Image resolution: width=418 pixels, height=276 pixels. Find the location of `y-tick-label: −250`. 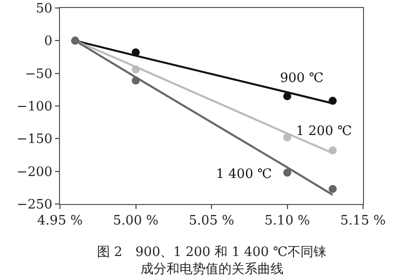

y-tick-label: −250 is located at coordinates (34, 205).